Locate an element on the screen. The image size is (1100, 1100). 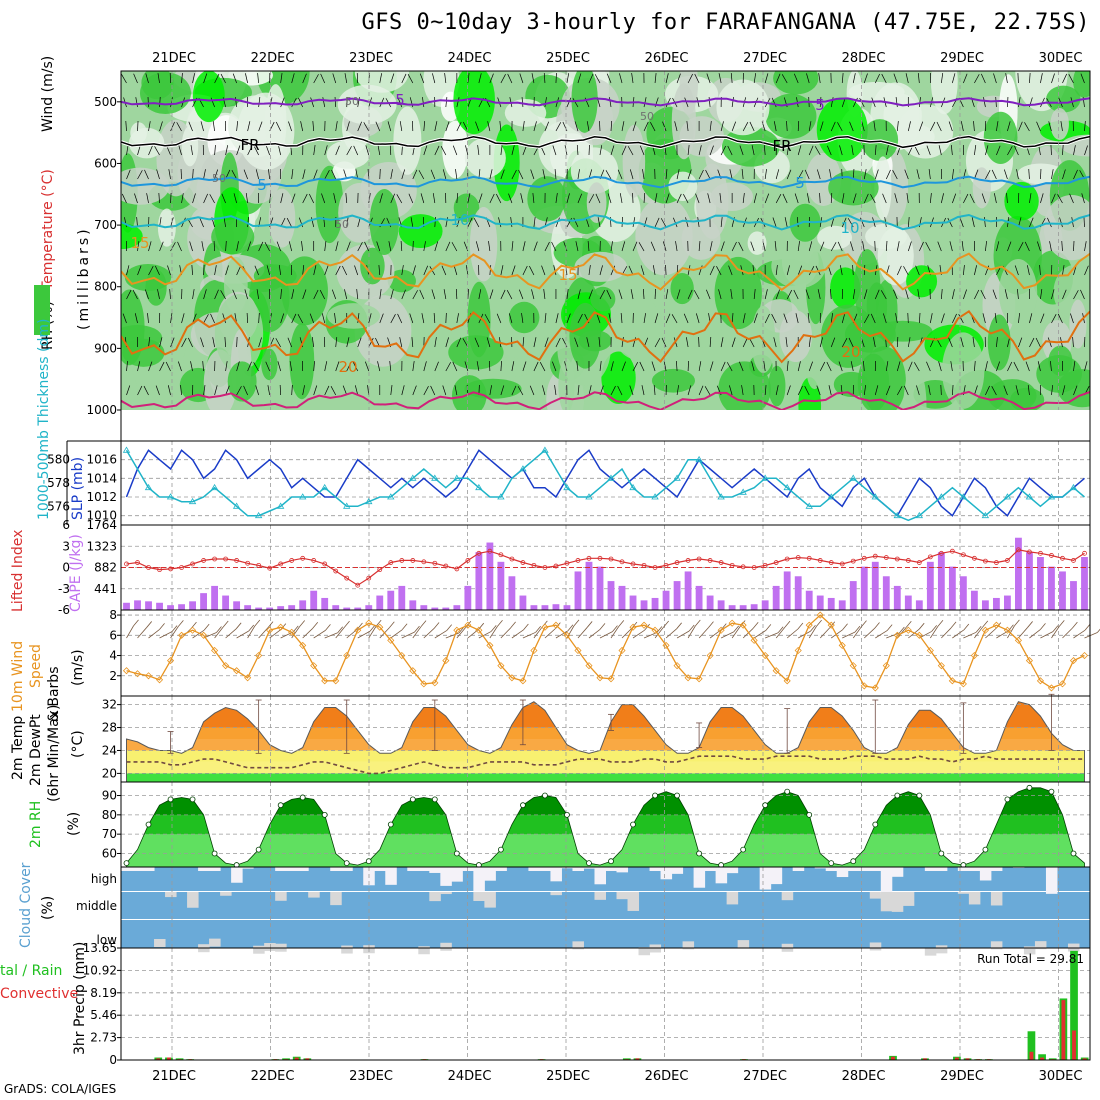
thickness-line is located at coordinates (605, 485).